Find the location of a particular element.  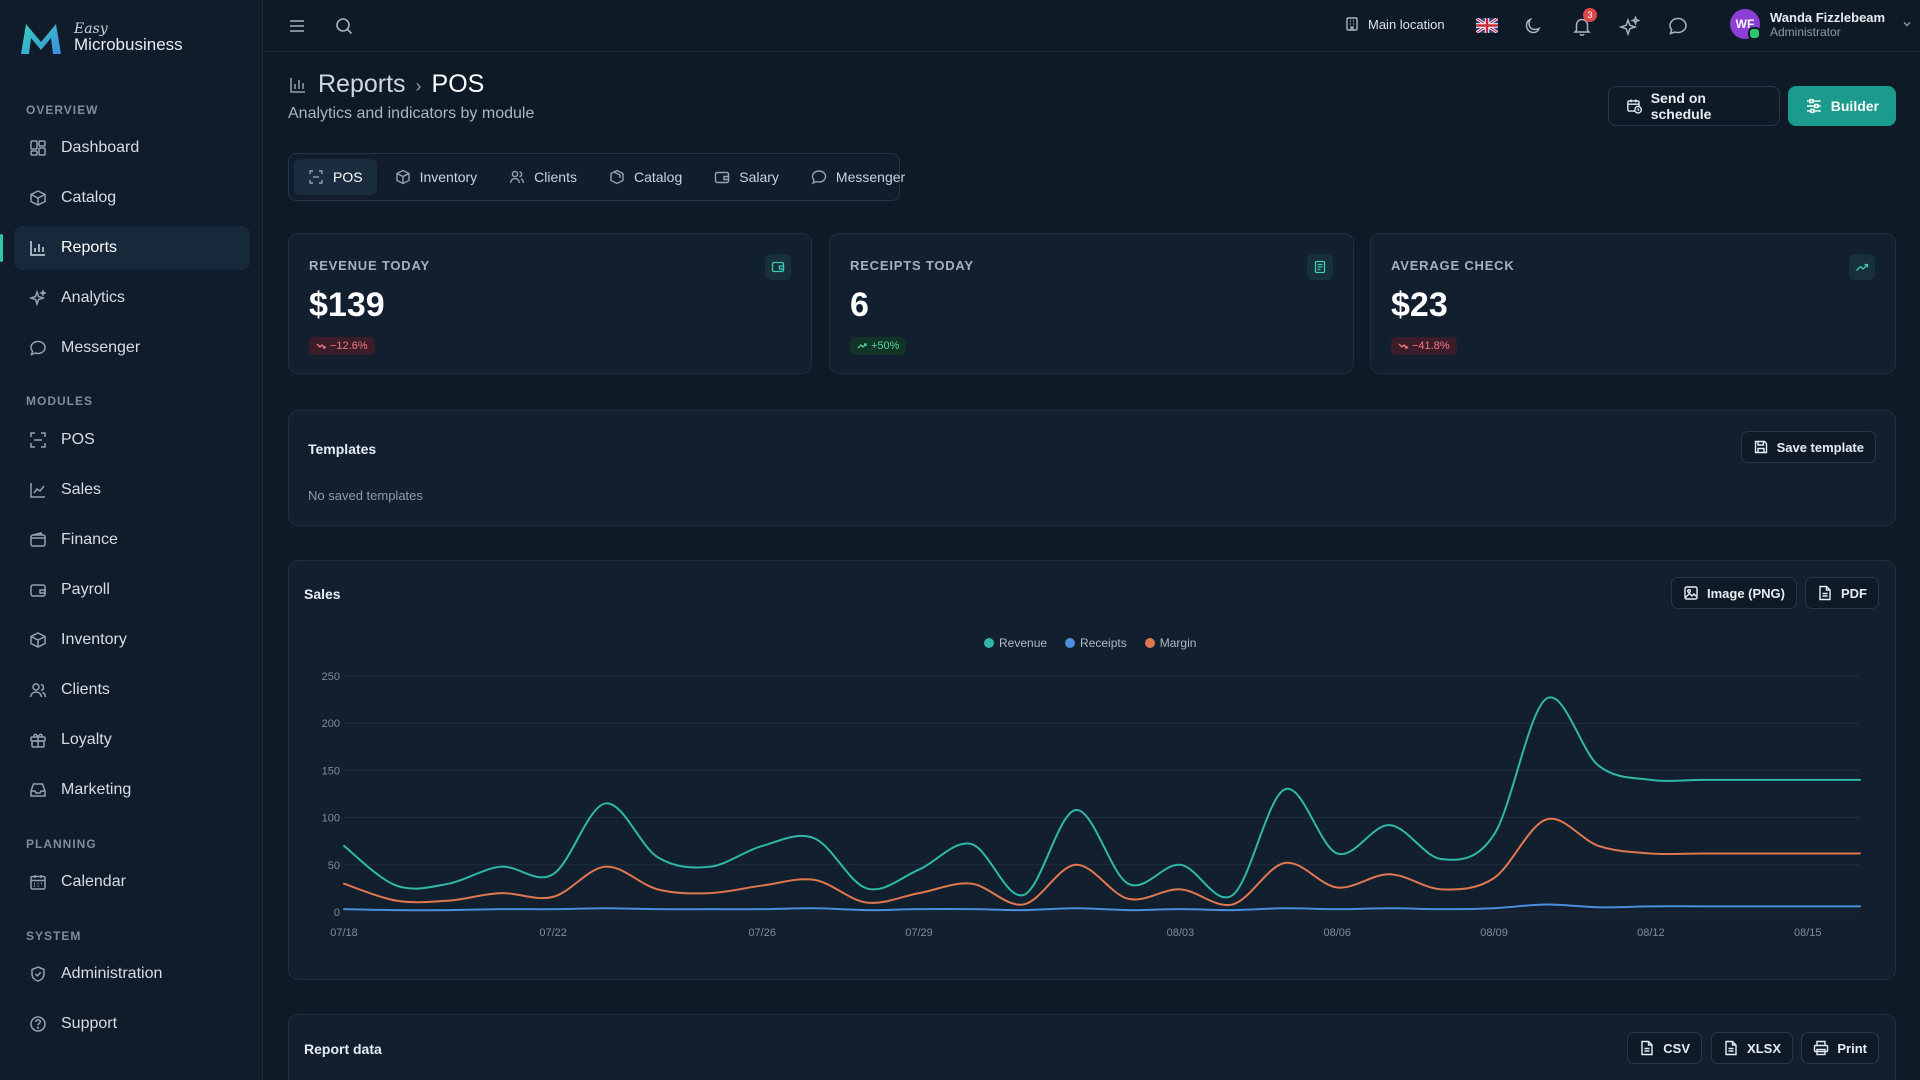

nav-section-overview: OVERVIEW is located at coordinates (62, 110).